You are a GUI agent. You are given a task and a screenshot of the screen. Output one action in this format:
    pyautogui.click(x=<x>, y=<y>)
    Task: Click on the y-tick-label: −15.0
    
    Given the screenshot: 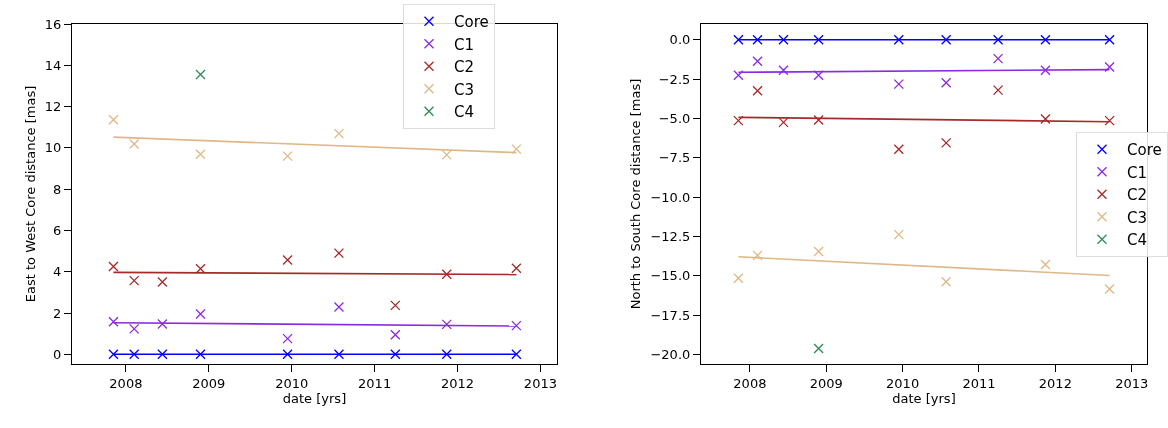 What is the action you would take?
    pyautogui.click(x=670, y=276)
    